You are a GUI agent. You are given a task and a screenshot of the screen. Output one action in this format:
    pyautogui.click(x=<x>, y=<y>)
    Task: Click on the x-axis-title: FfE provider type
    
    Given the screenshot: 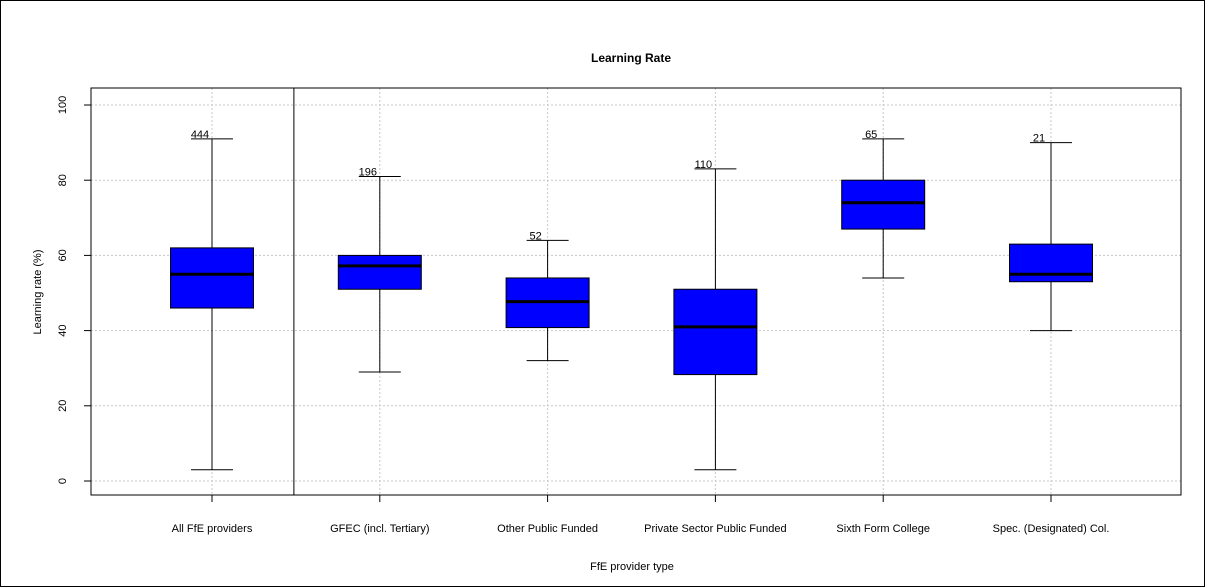 What is the action you would take?
    pyautogui.click(x=632, y=567)
    